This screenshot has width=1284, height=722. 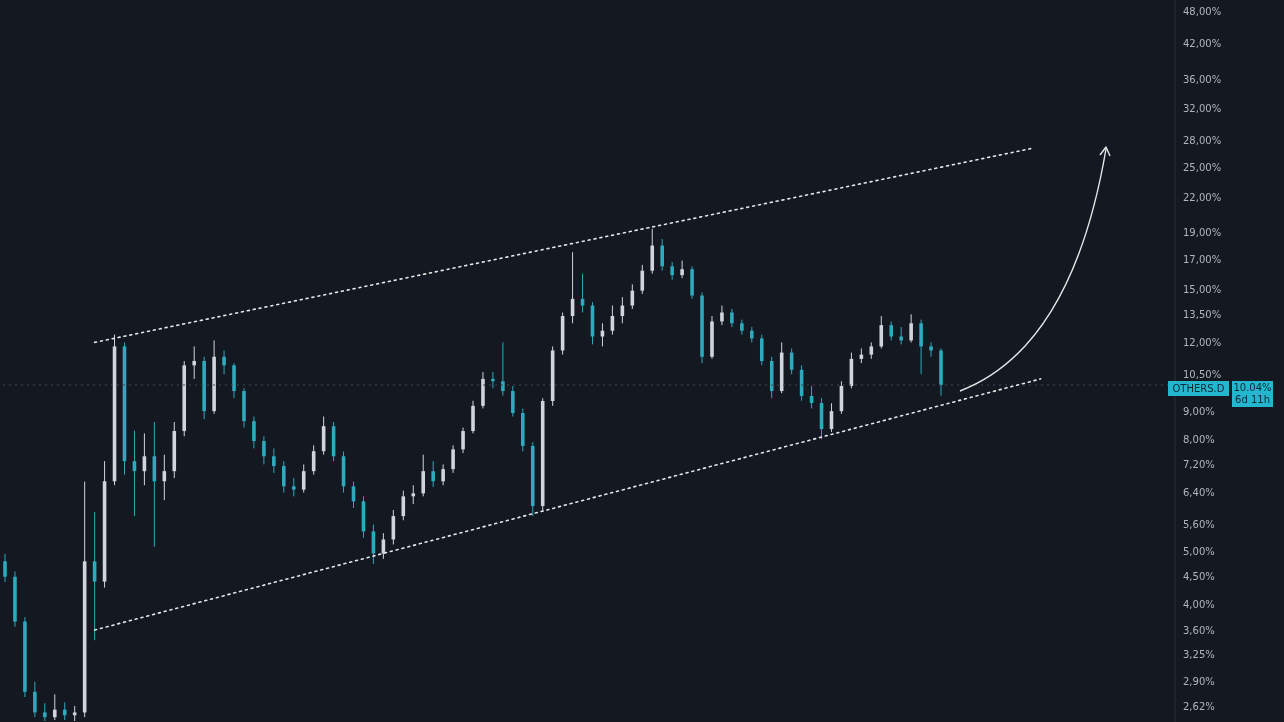 I want to click on annotation: OTHERS.D, so click(x=1198, y=388).